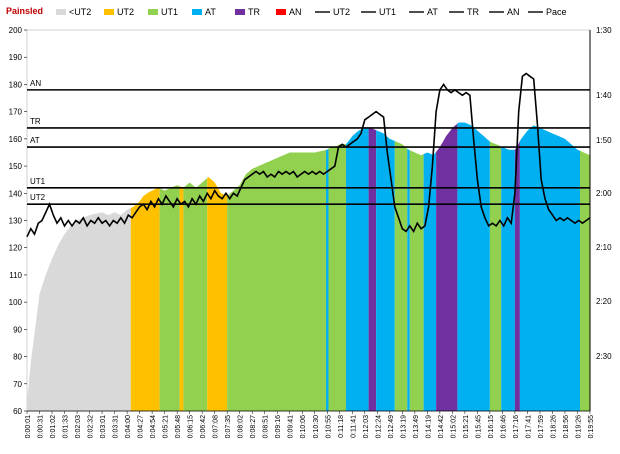  Describe the element at coordinates (604, 193) in the screenshot. I see `y2-tick-label-3: 2:00` at that location.